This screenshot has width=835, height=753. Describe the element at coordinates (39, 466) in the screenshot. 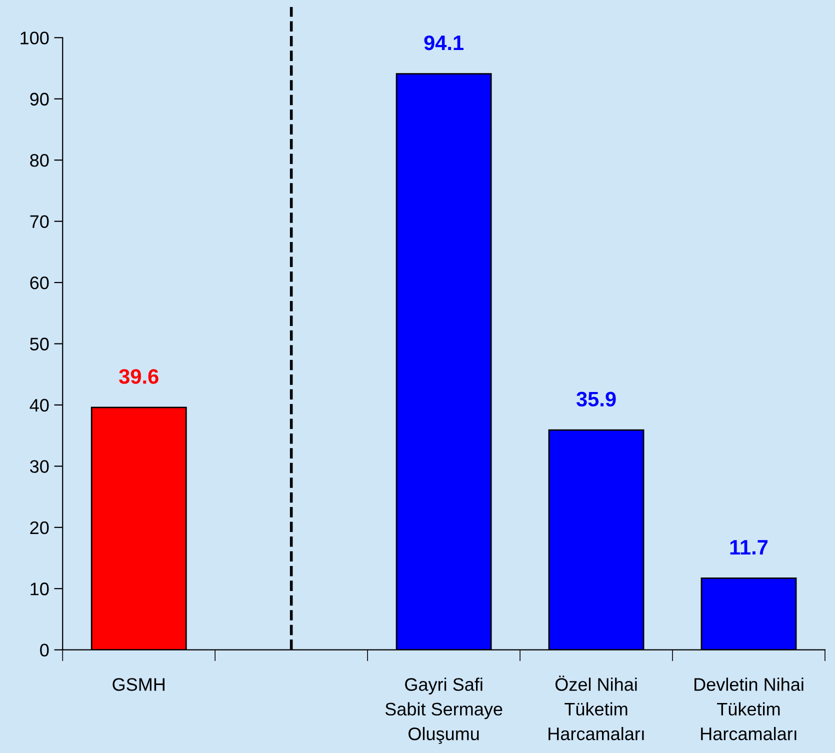

I see `y-tick-label: 30` at that location.